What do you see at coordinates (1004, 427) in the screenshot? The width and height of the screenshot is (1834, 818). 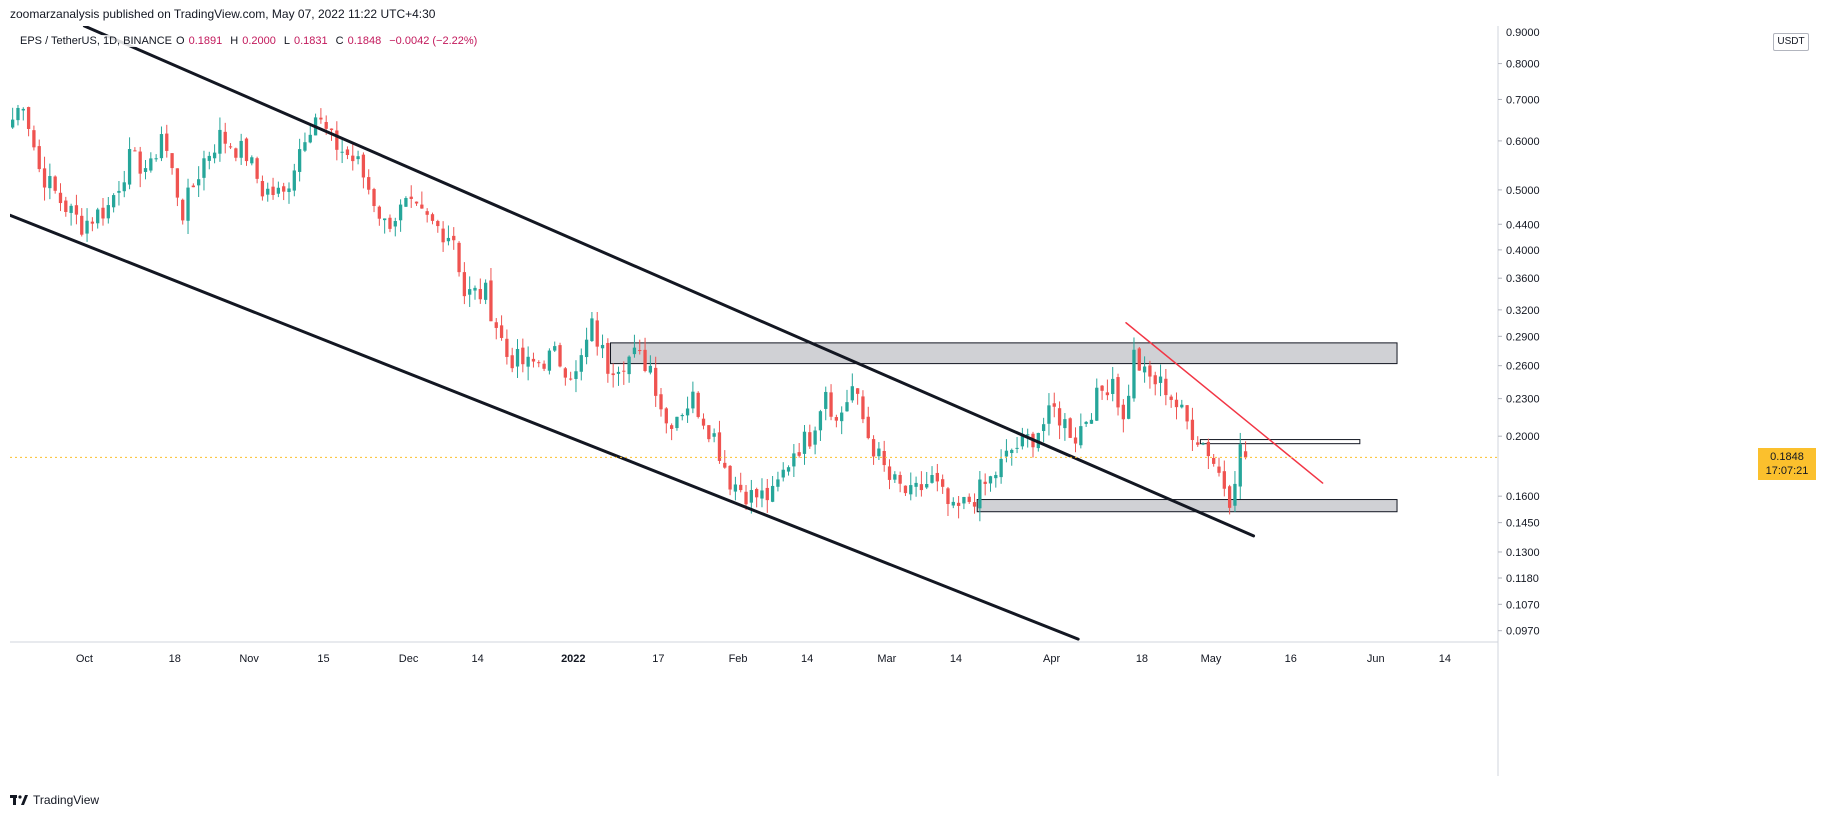 I see `zones-layer` at bounding box center [1004, 427].